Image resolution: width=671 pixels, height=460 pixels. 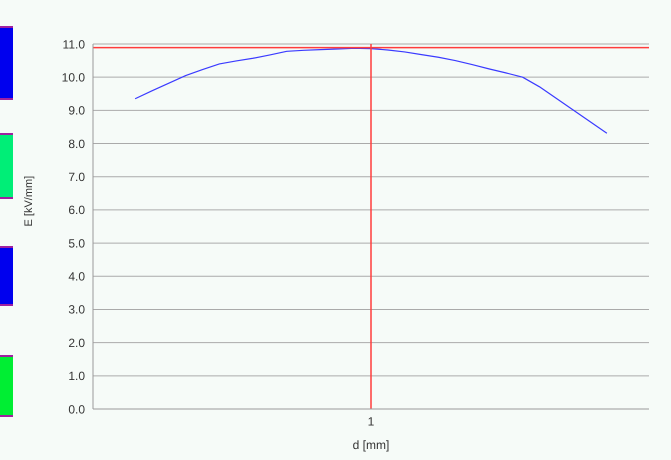 I want to click on y-tick-label: 9.0, so click(x=77, y=111).